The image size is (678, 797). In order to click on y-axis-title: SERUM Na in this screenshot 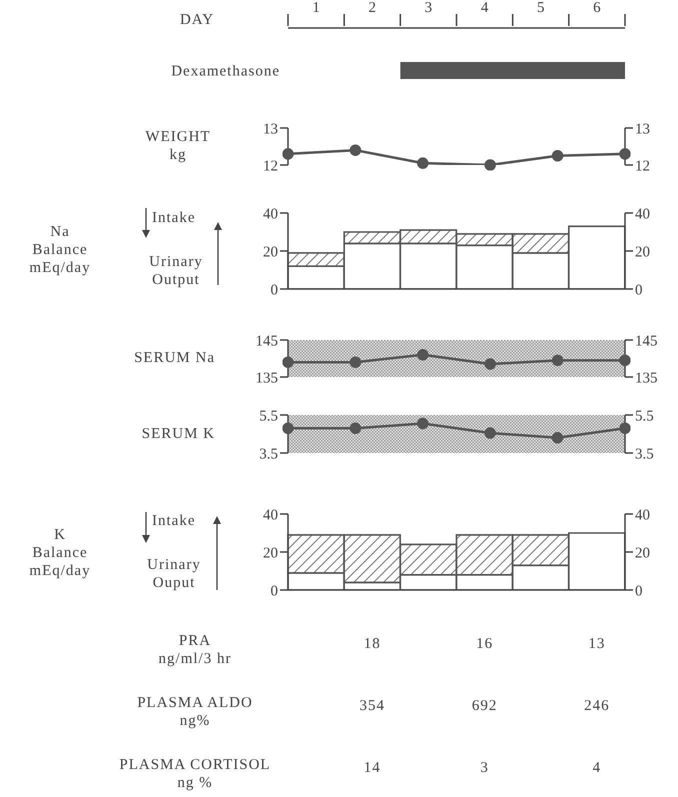, I will do `click(174, 358)`.